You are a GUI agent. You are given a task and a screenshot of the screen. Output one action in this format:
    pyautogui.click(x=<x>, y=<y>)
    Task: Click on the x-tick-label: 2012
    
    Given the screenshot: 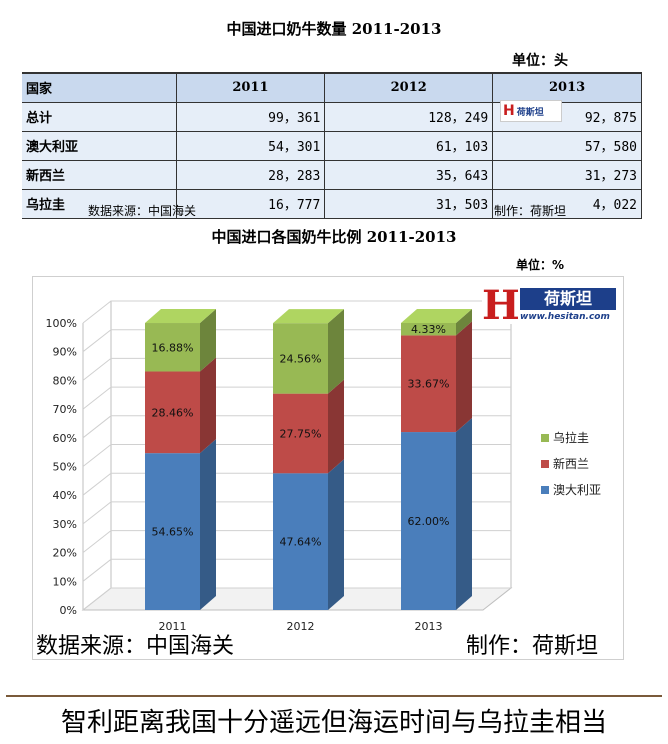 What is the action you would take?
    pyautogui.click(x=301, y=626)
    